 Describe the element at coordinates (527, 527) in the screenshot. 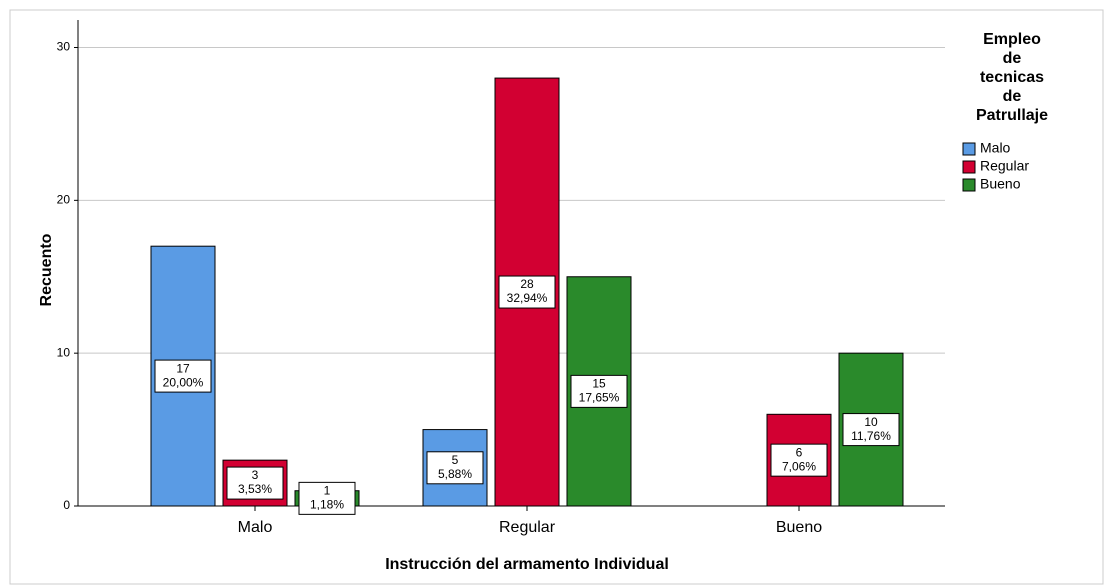

I see `x-tick-label: Regular` at that location.